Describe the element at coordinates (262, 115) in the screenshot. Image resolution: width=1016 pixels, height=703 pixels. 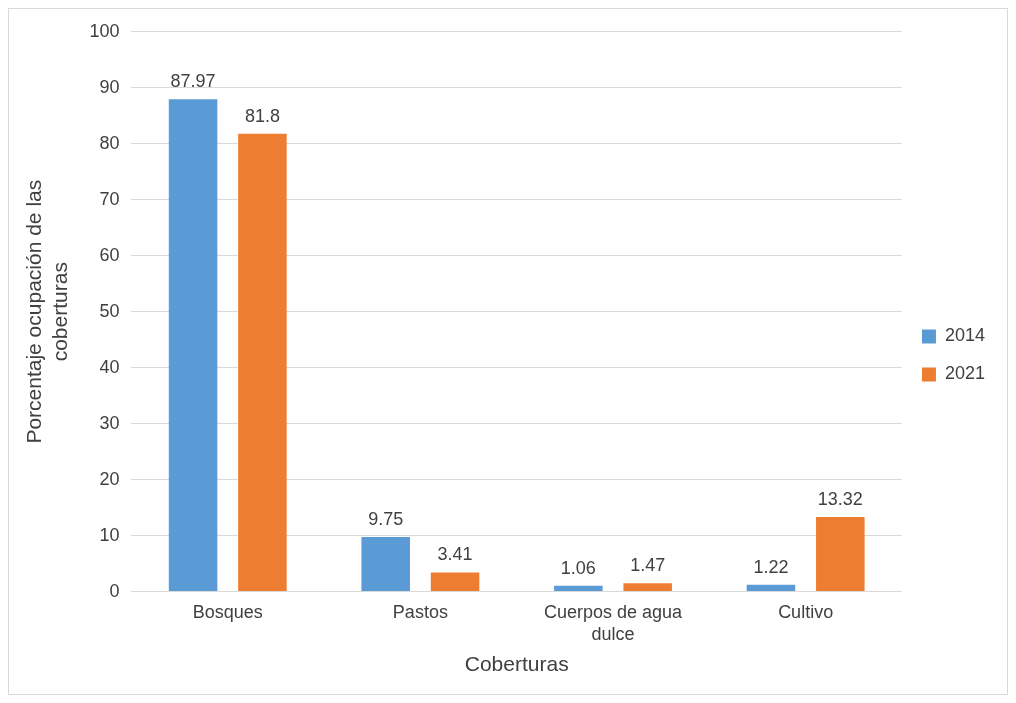
I see `data-label: 81.8` at that location.